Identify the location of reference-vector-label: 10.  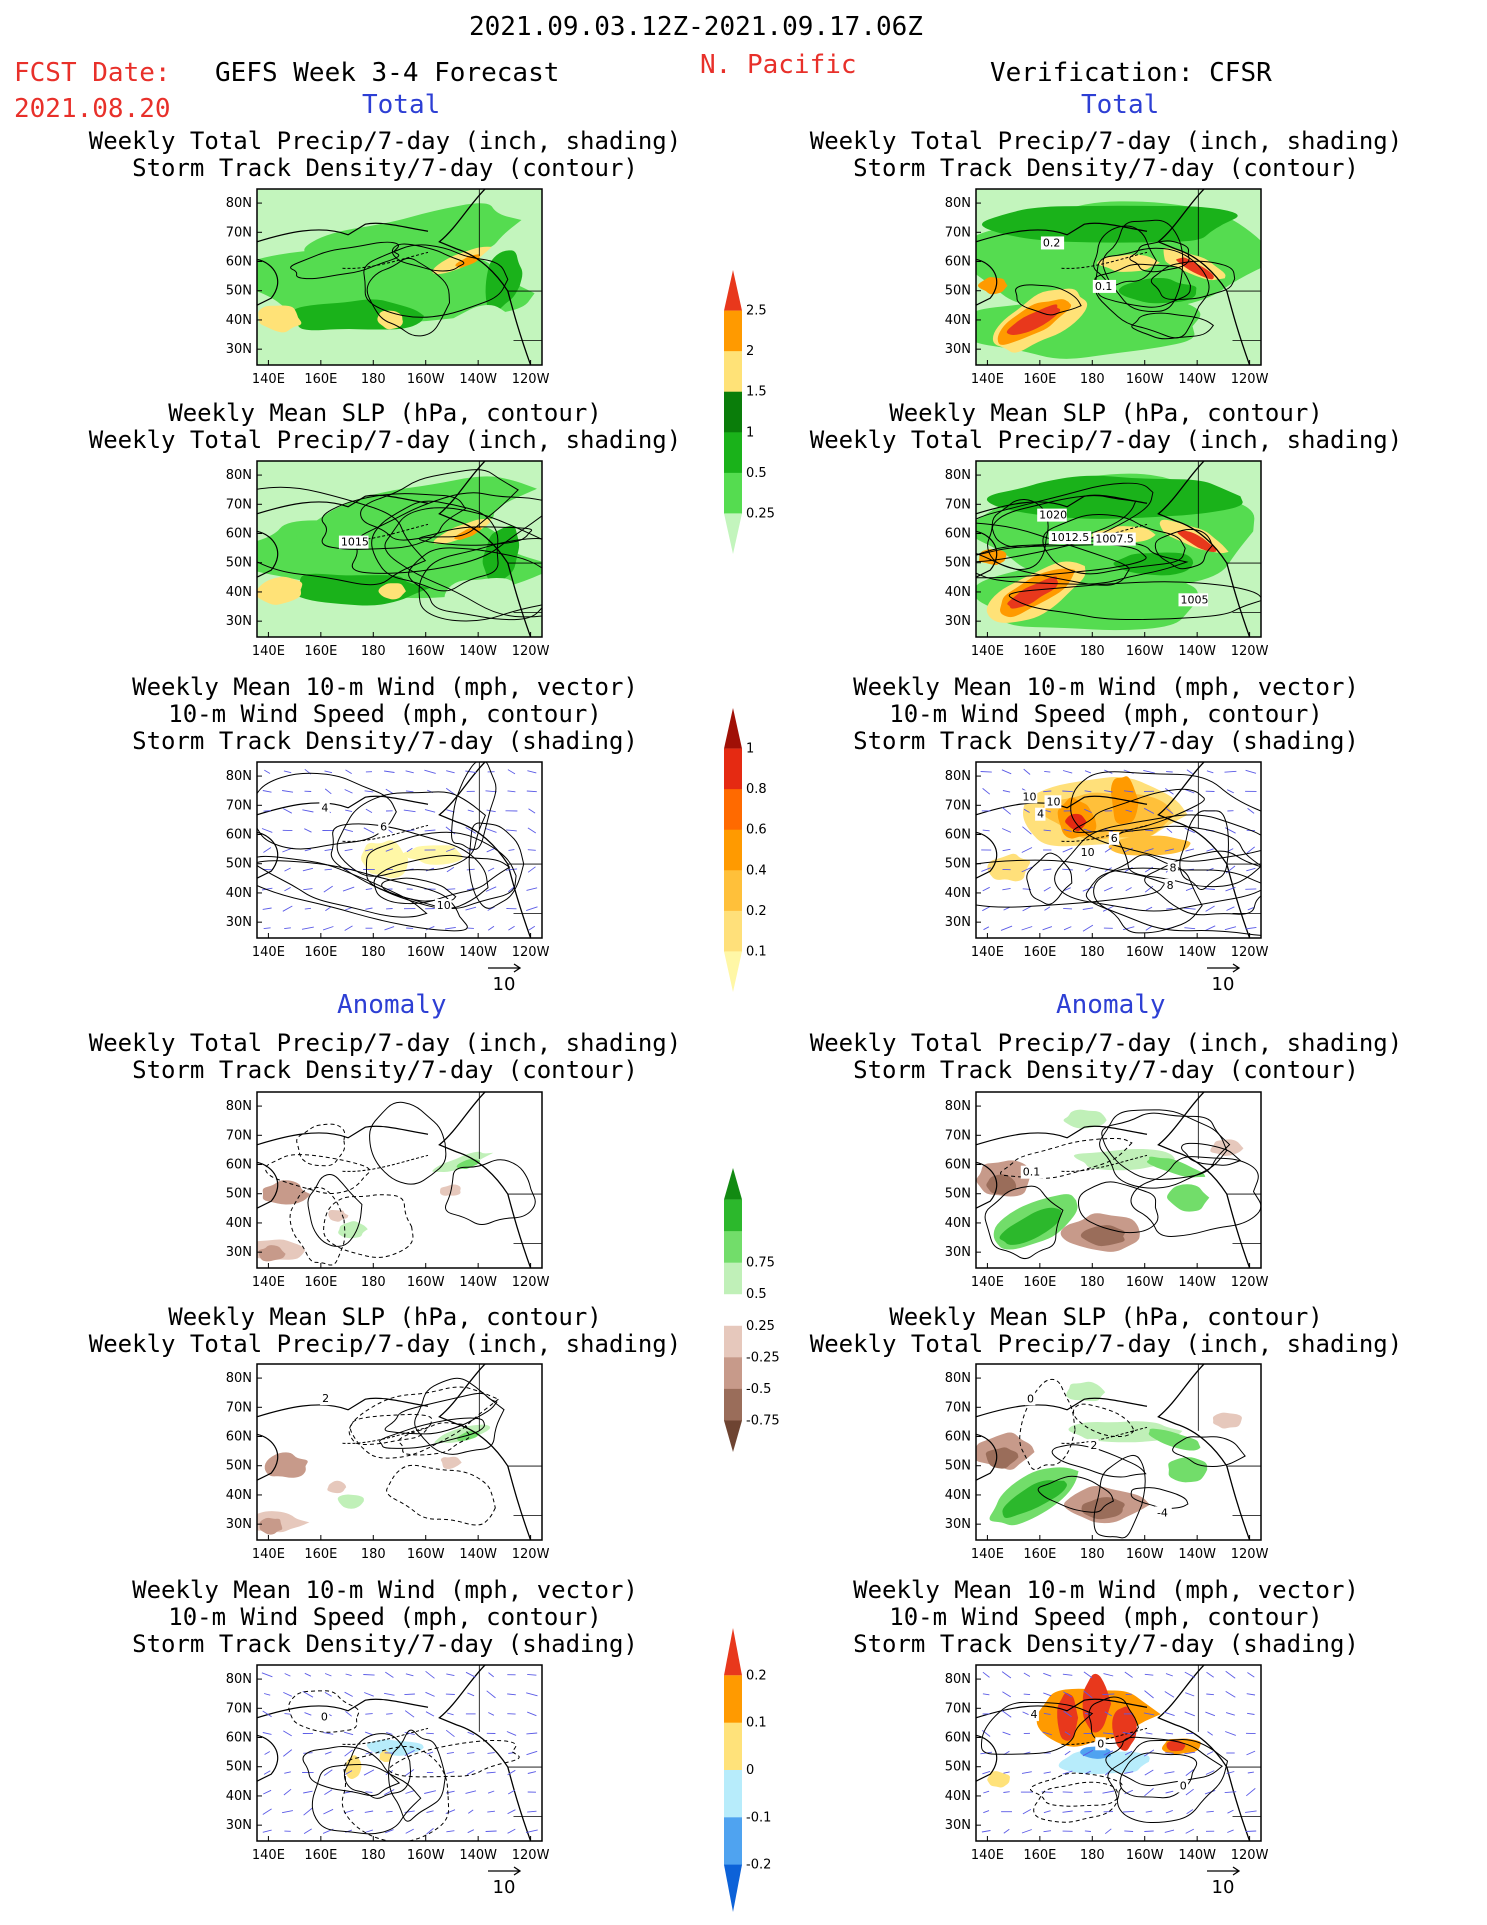
(504, 984).